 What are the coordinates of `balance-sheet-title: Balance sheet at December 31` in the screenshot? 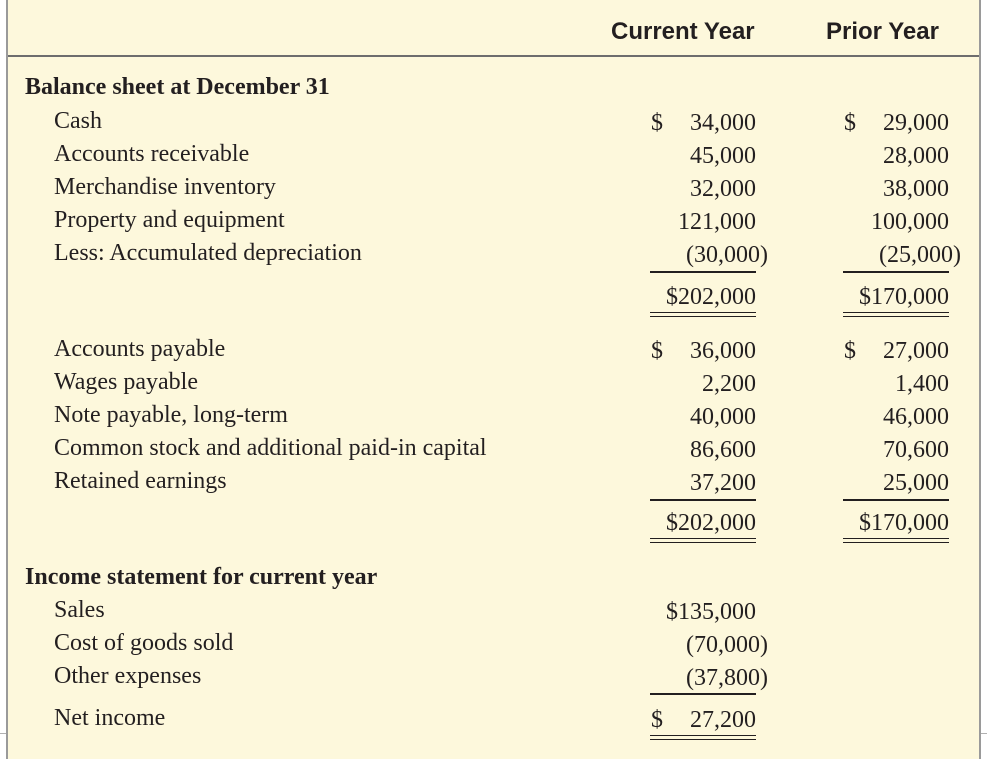 It's located at (177, 87).